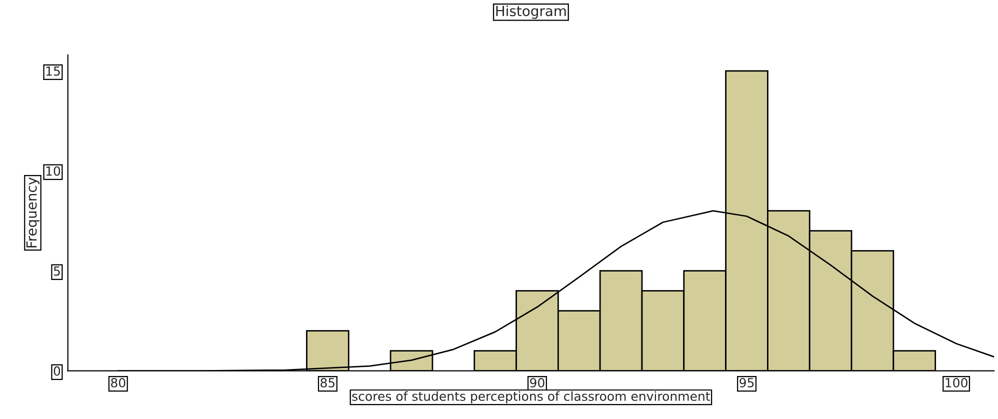 The image size is (998, 419). What do you see at coordinates (531, 397) in the screenshot?
I see `x-axis-title: scores of students perceptions of classroom environment` at bounding box center [531, 397].